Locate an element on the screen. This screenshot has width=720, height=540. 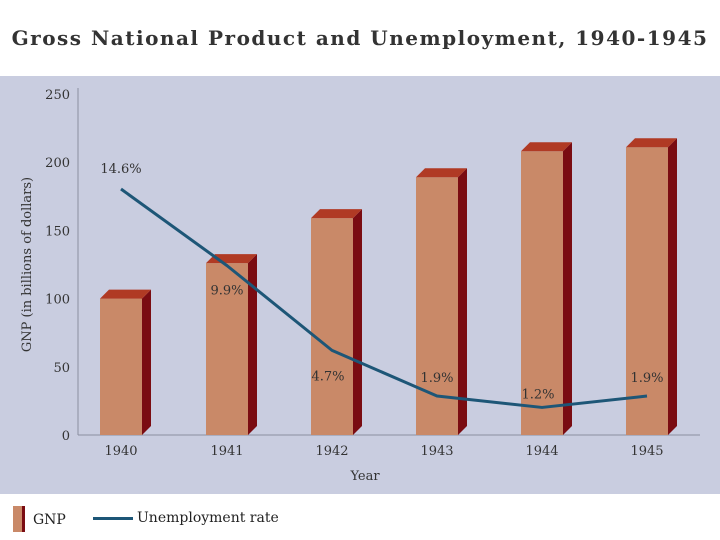
legend-unemployment-swatch is located at coordinates (113, 518).